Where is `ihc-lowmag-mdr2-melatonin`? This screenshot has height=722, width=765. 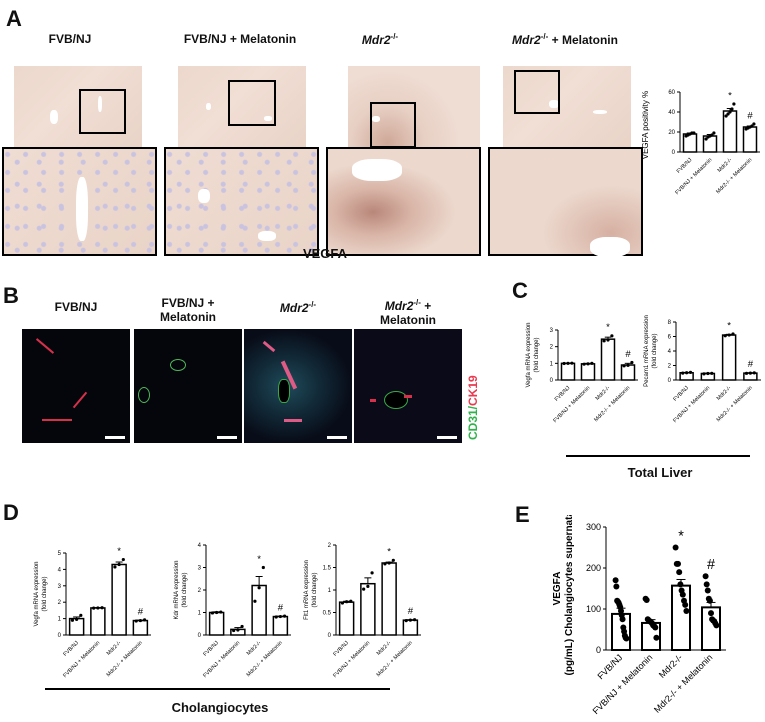
ihc-lowmag-mdr2-melatonin is located at coordinates (567, 114).